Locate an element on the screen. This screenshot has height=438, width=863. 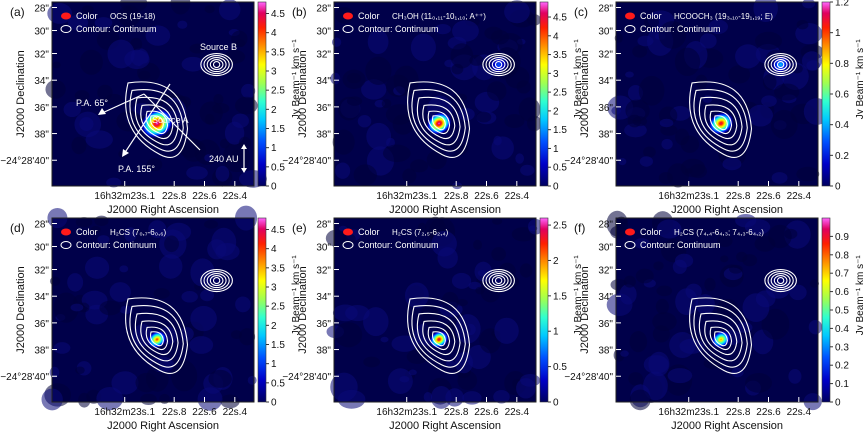
panel-label: (a) is located at coordinates (17, 12).